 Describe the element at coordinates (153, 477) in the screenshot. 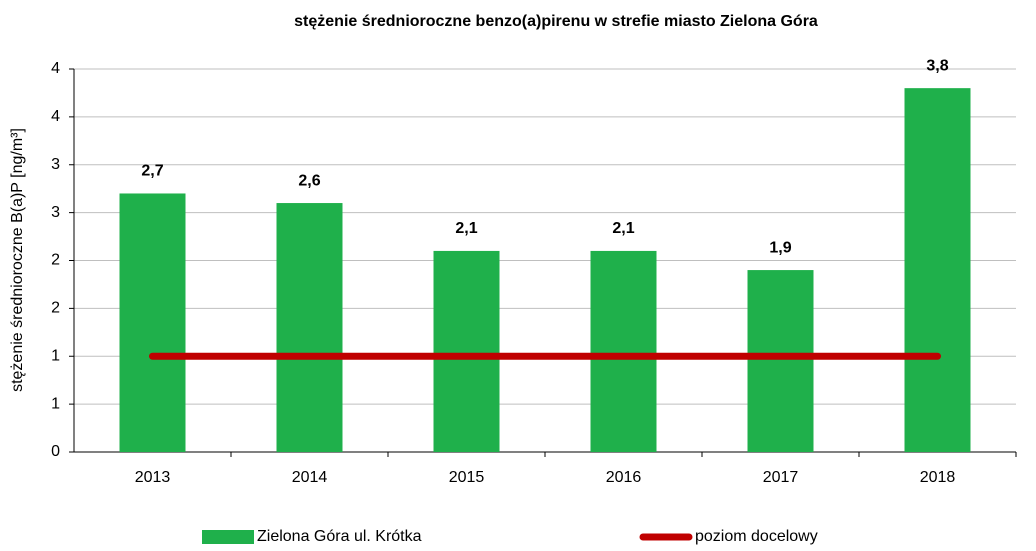

I see `x-tick-label: 2013` at that location.